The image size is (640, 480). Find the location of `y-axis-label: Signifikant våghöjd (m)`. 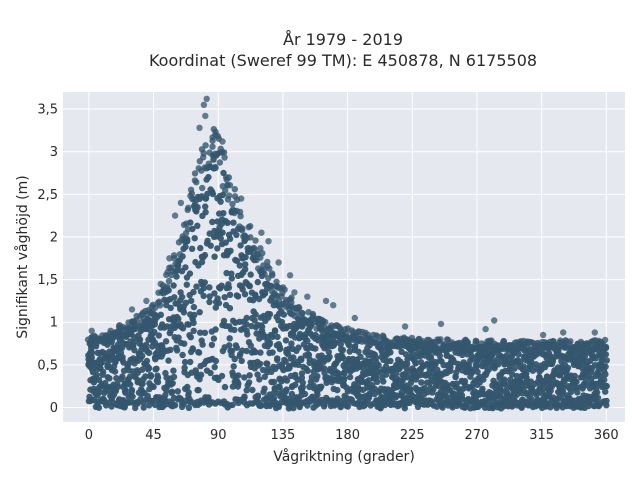

y-axis-label: Signifikant våghöjd (m) is located at coordinates (22, 256).